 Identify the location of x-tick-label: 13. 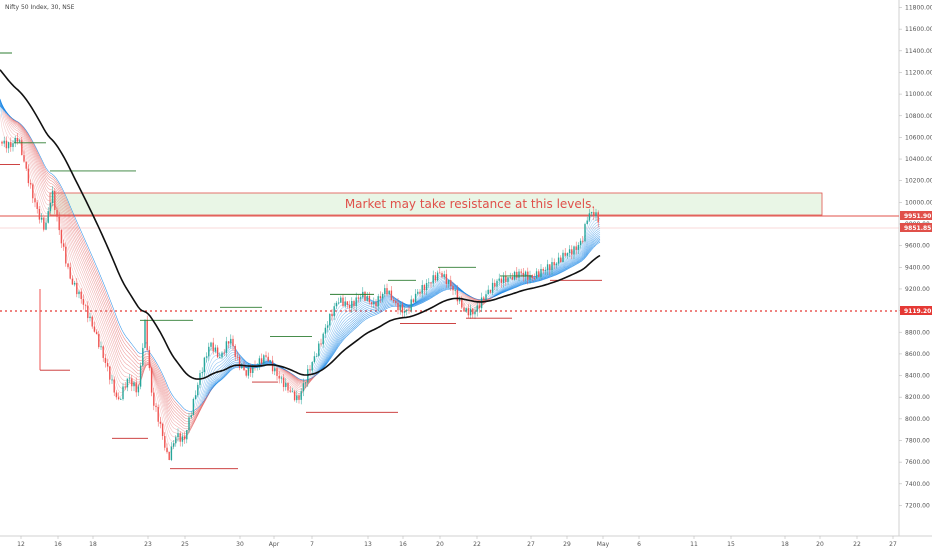
(368, 544).